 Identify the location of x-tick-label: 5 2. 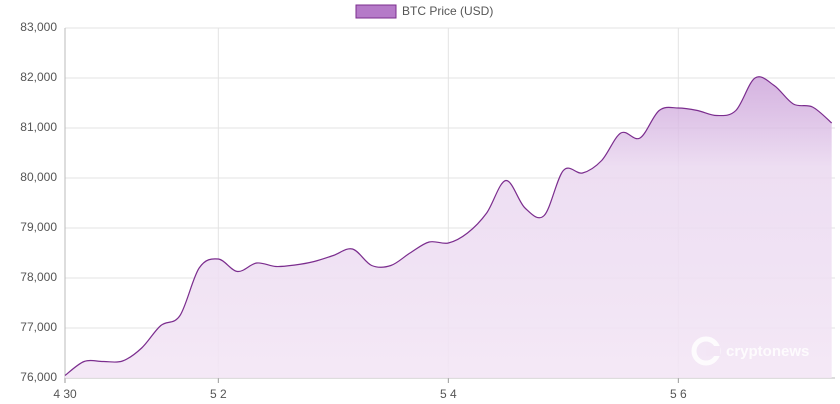
(218, 394).